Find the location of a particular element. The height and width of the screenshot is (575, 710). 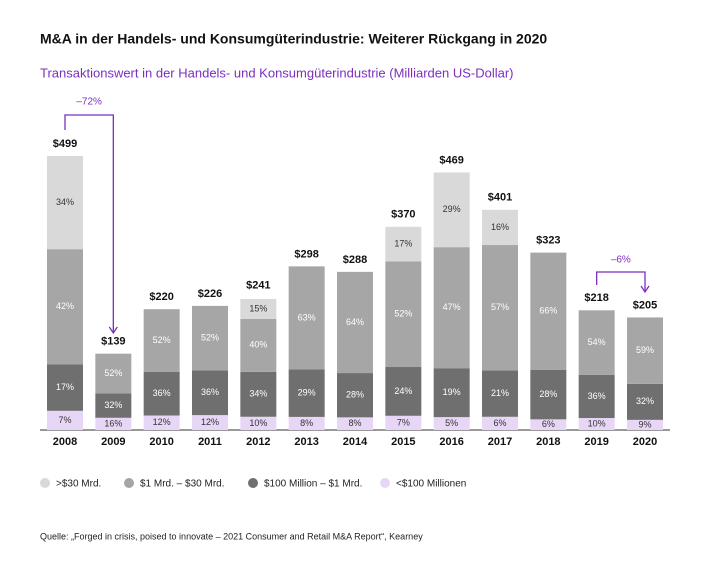

x-tick-label: 2009 is located at coordinates (113, 442).